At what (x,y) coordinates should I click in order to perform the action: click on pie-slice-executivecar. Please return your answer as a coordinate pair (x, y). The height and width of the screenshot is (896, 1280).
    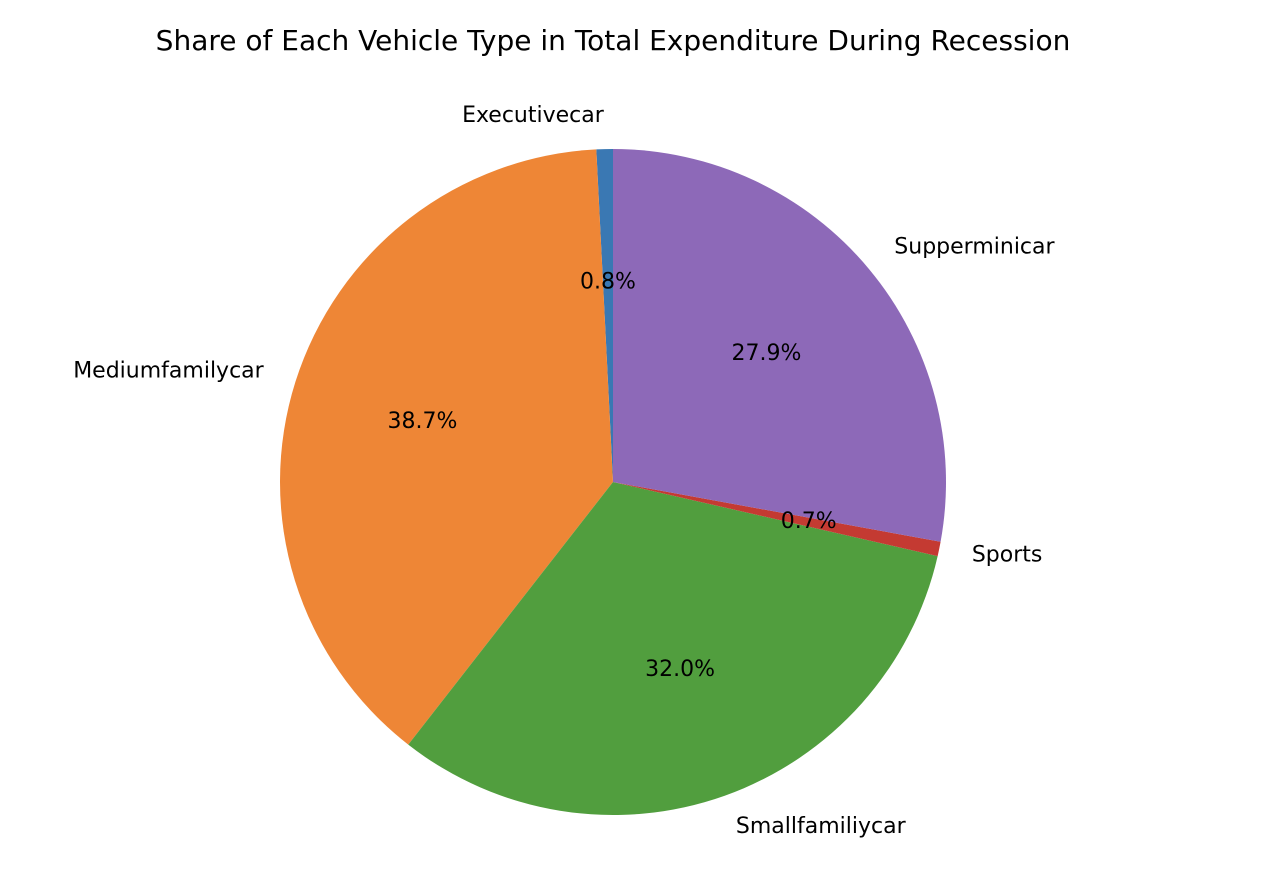
    Looking at the image, I should click on (604, 315).